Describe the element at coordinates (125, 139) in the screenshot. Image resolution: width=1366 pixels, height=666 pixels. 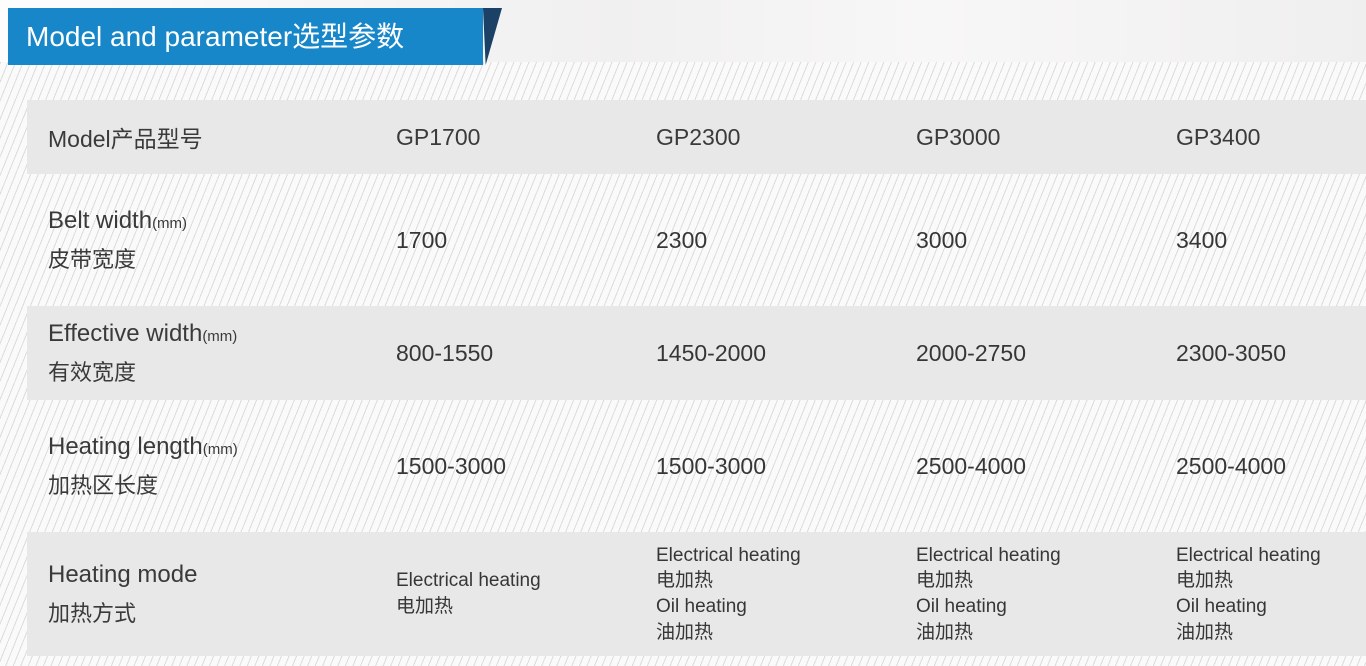
I see `row-label-model: Model产品型号` at that location.